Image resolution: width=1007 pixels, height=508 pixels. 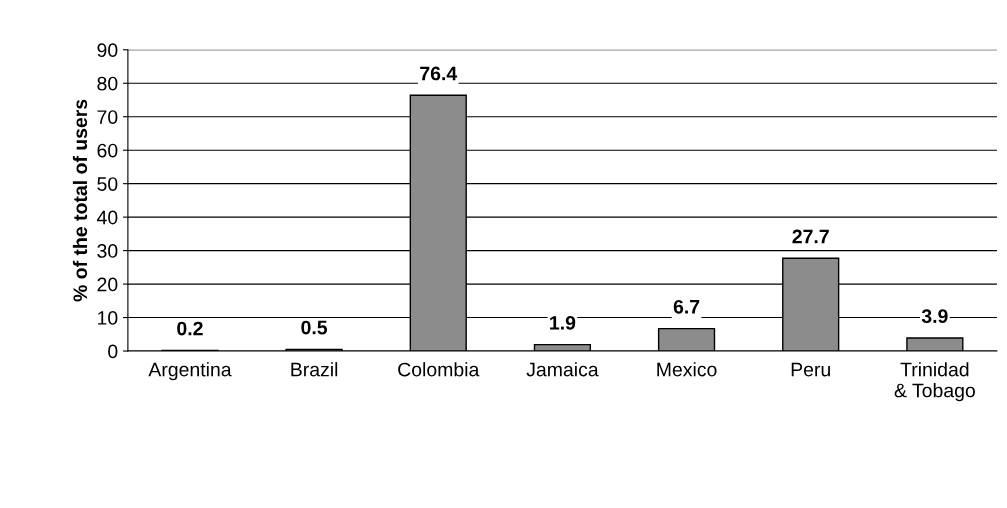 What do you see at coordinates (810, 369) in the screenshot?
I see `x-tick-label: Peru` at bounding box center [810, 369].